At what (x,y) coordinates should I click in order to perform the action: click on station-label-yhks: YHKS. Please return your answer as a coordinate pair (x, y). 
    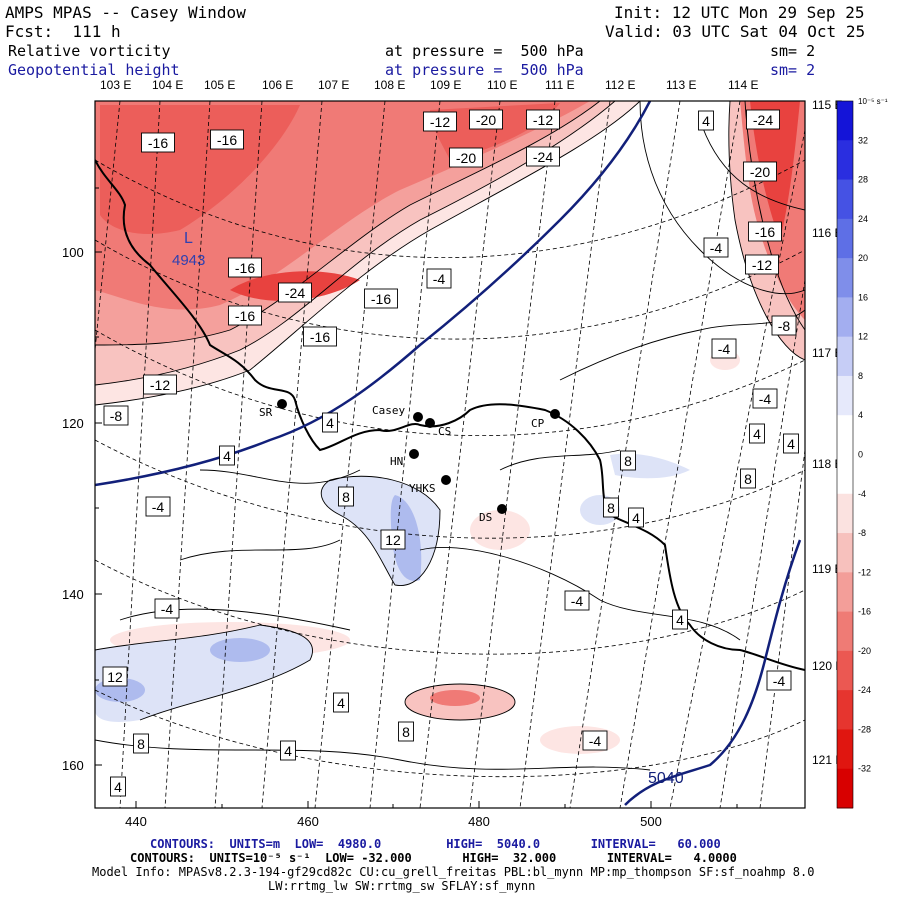
    Looking at the image, I should click on (422, 488).